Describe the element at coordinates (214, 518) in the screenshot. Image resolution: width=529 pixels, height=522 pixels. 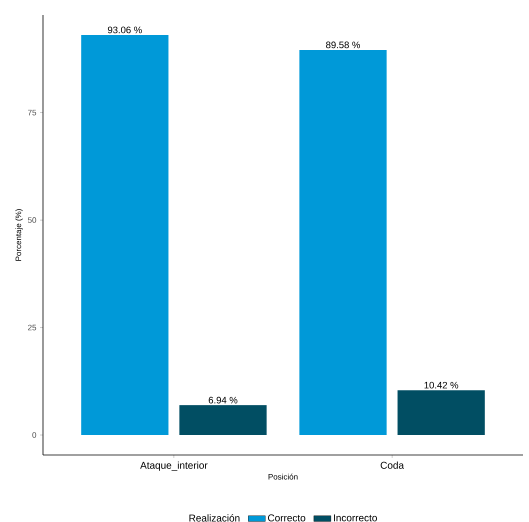
I see `legend-title: Realización` at that location.